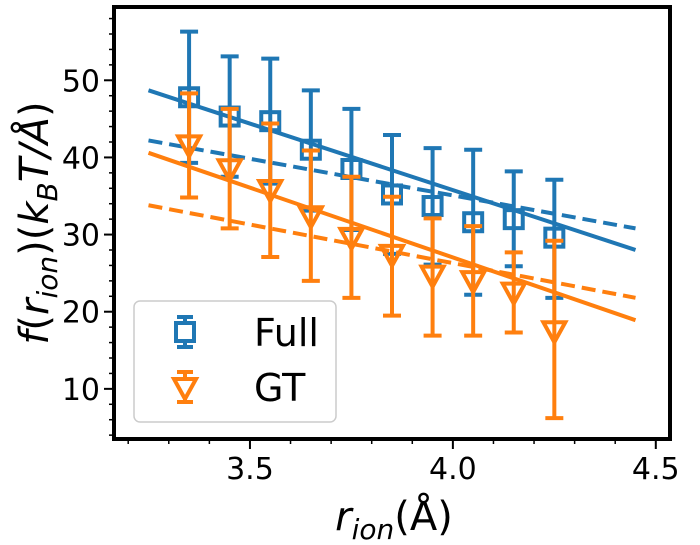 This screenshot has height=545, width=700. I want to click on legend-label-gt: GT, so click(280, 388).